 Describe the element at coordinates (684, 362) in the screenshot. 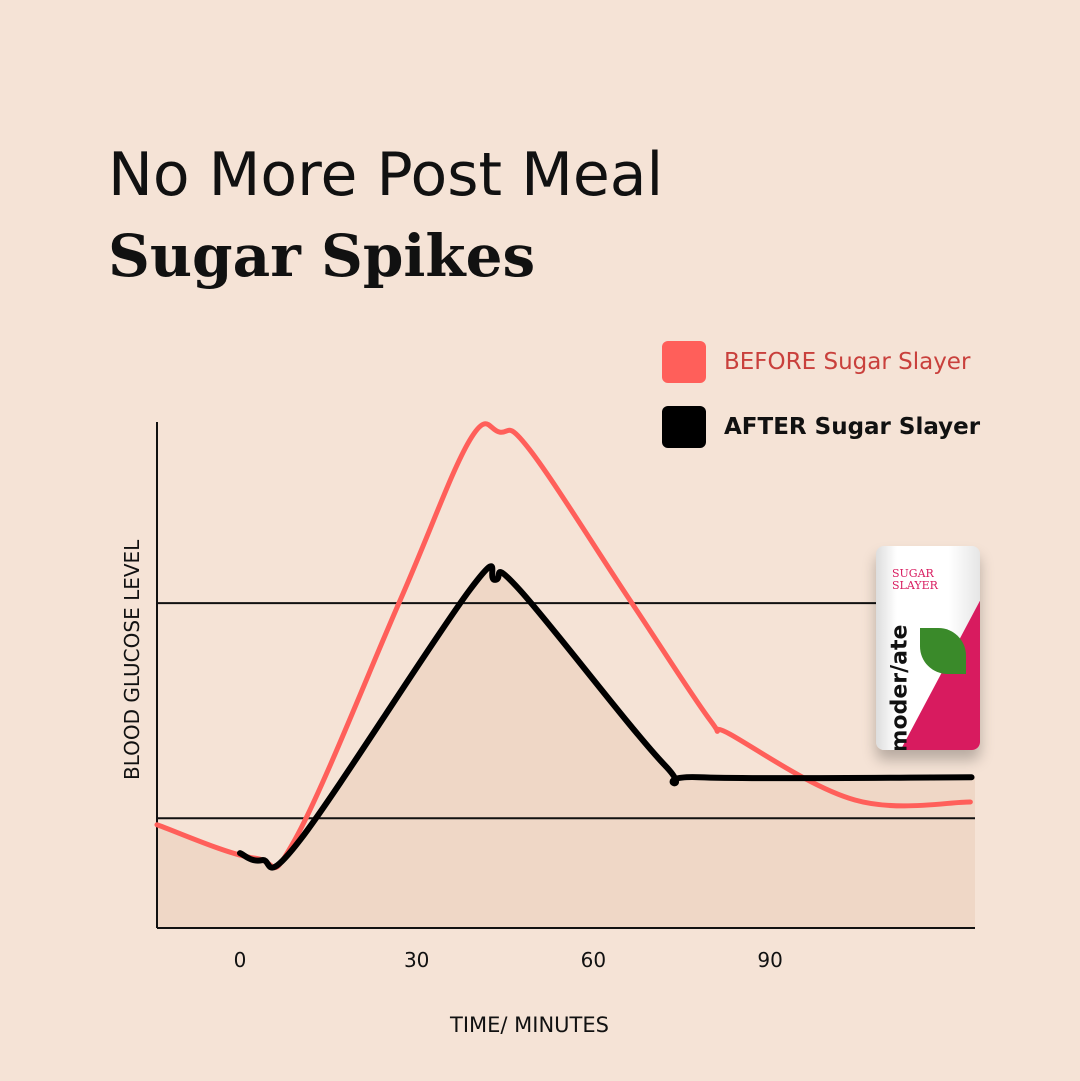

I see `legend-swatch-before` at that location.